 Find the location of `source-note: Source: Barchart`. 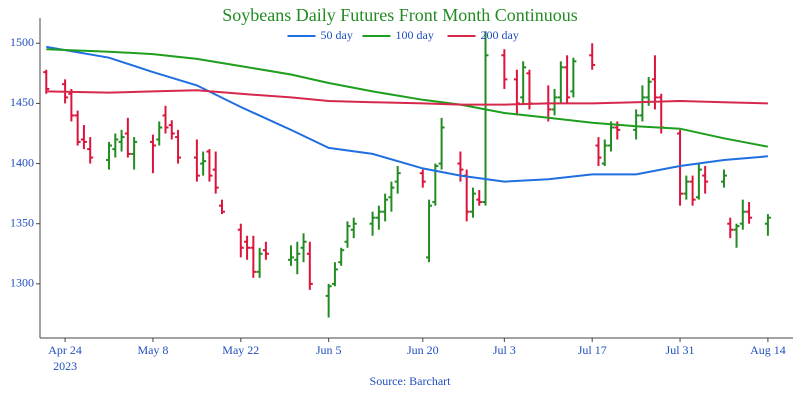

source-note: Source: Barchart is located at coordinates (411, 381).